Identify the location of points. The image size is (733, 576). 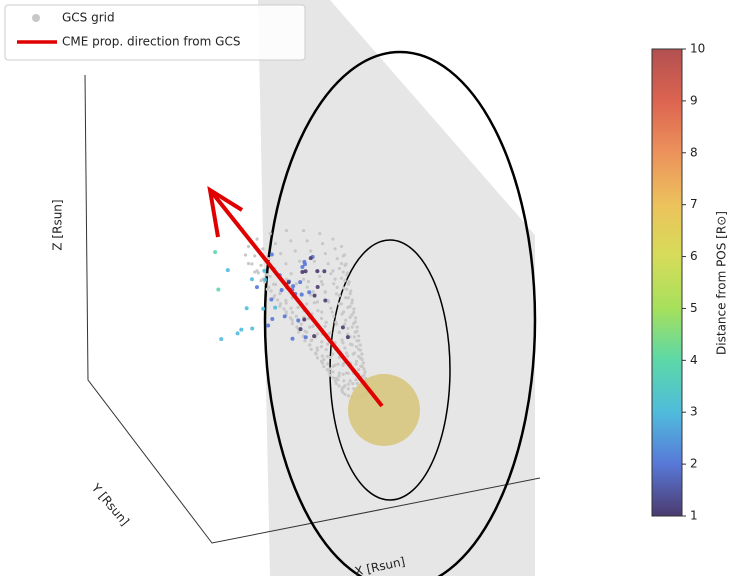
(281, 296).